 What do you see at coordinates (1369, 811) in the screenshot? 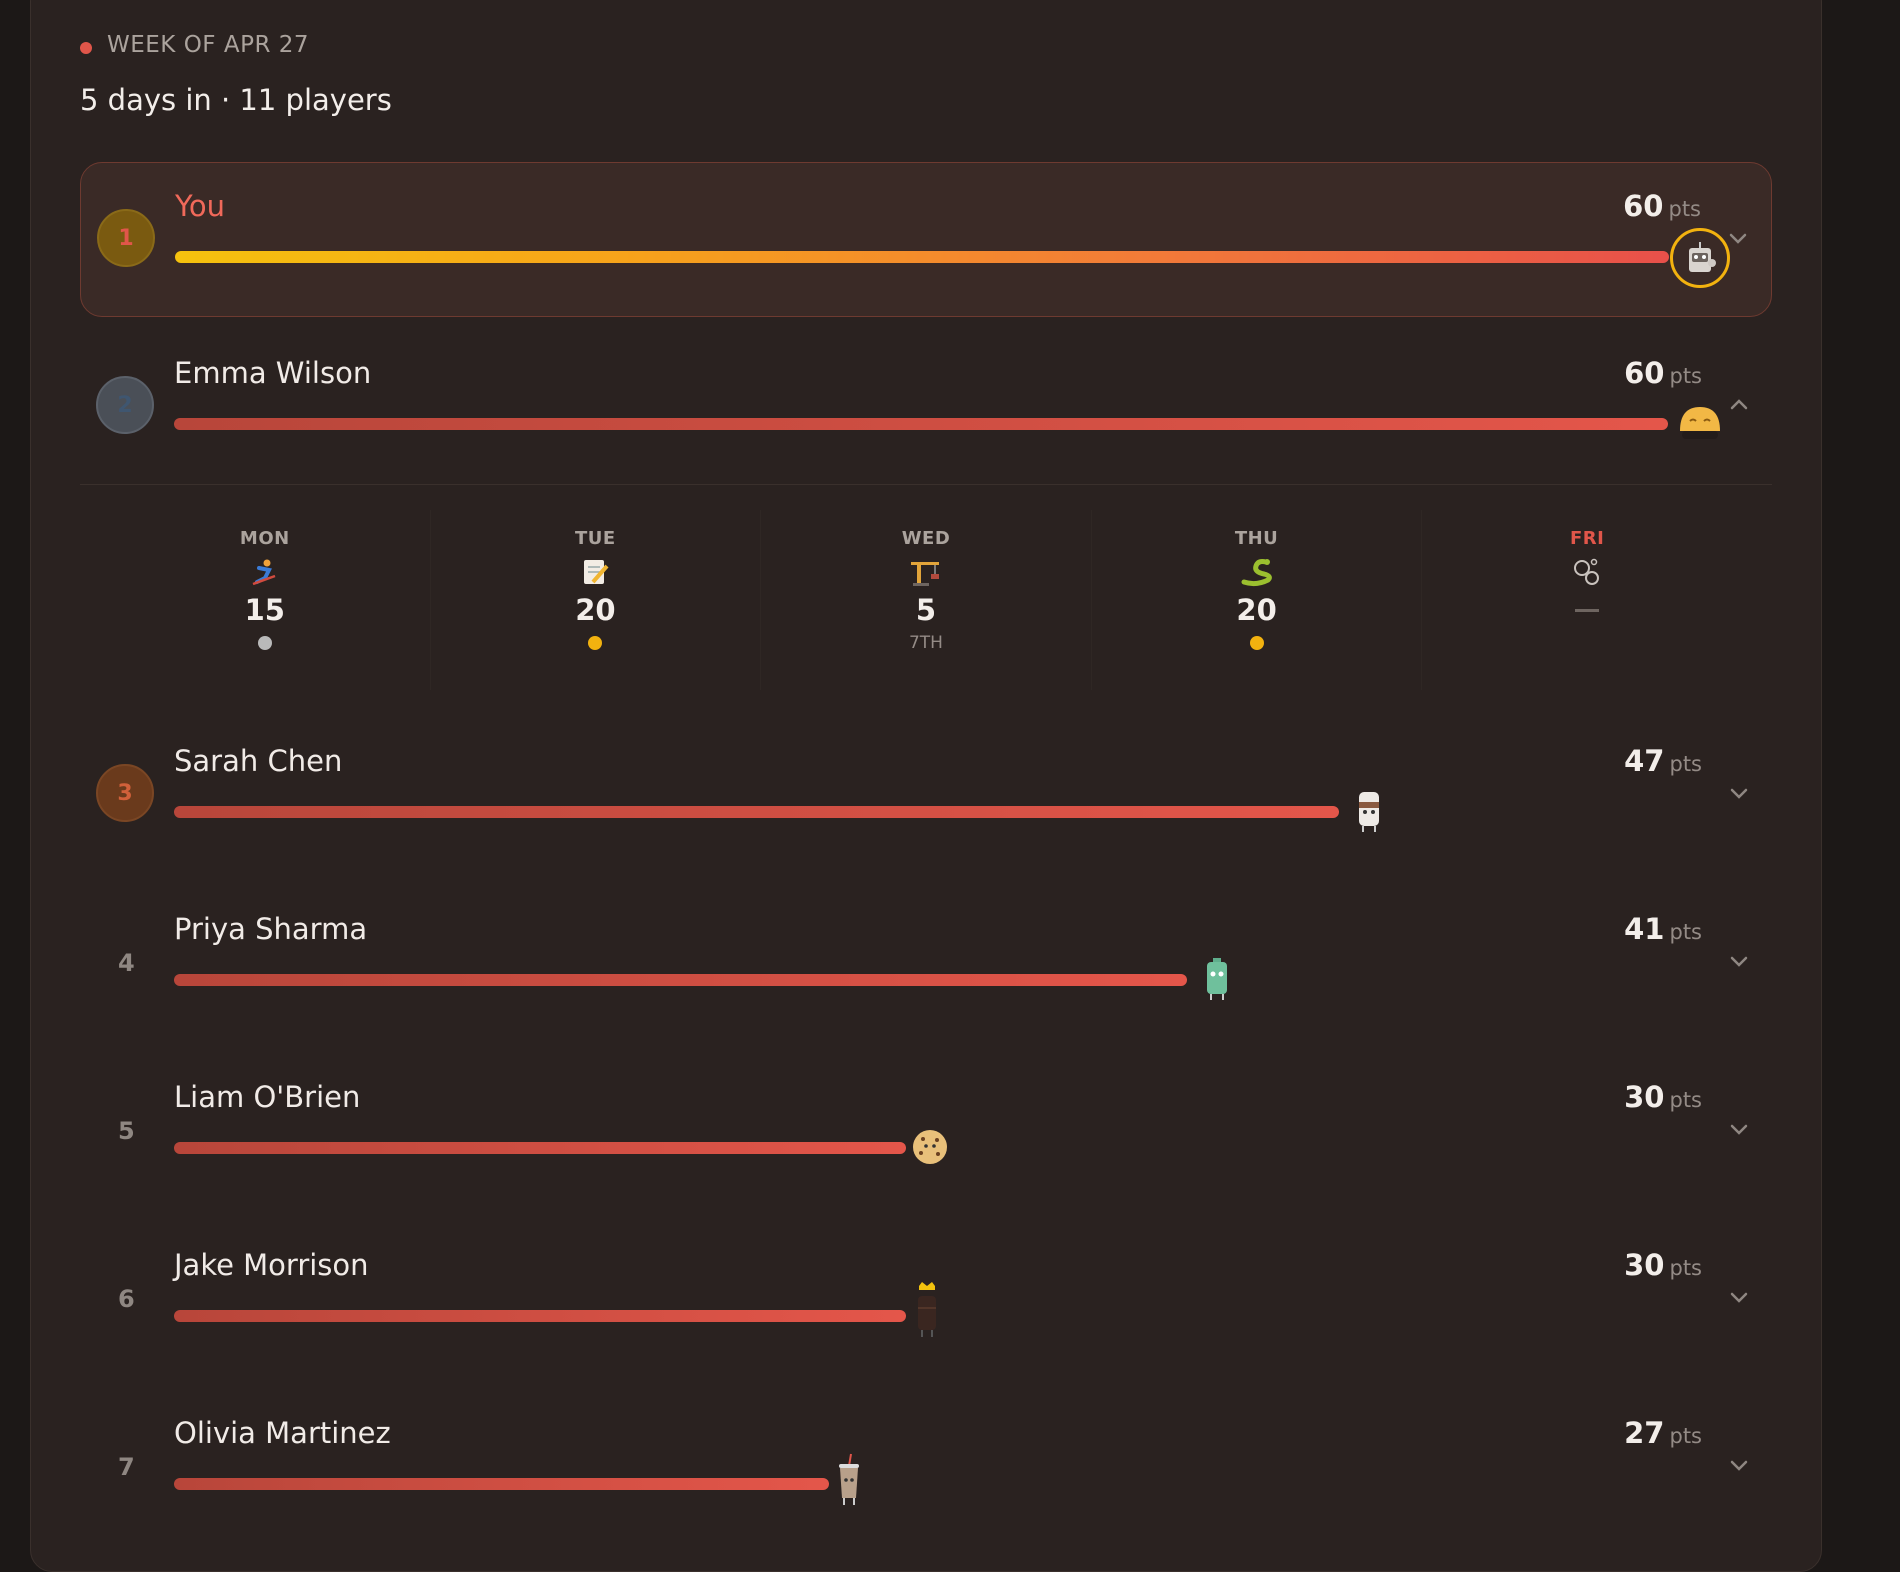
I see `marshmallow-icon` at bounding box center [1369, 811].